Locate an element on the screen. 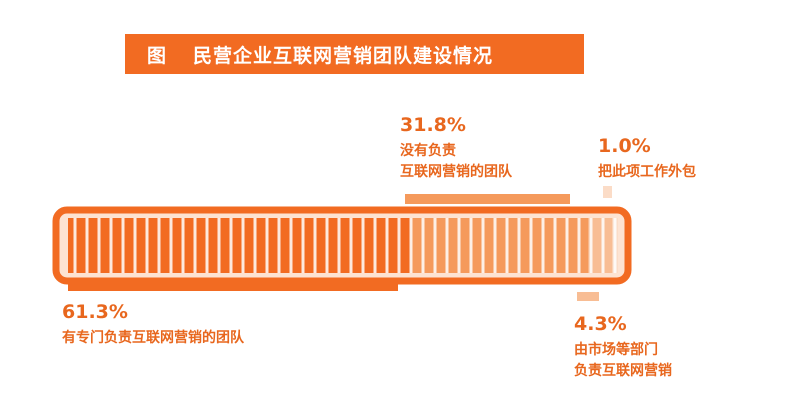 The width and height of the screenshot is (809, 420). category-label-3-1: 由市场等部门 is located at coordinates (616, 349).